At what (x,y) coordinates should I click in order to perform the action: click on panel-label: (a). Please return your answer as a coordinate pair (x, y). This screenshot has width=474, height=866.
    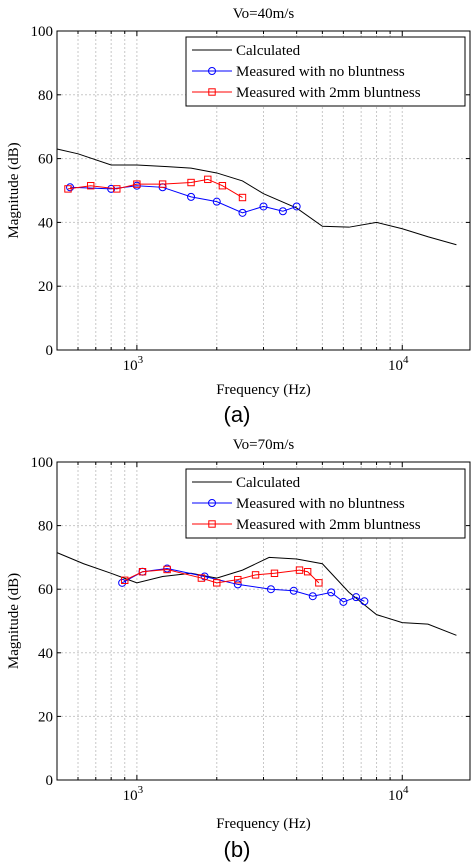
    Looking at the image, I should click on (237, 414).